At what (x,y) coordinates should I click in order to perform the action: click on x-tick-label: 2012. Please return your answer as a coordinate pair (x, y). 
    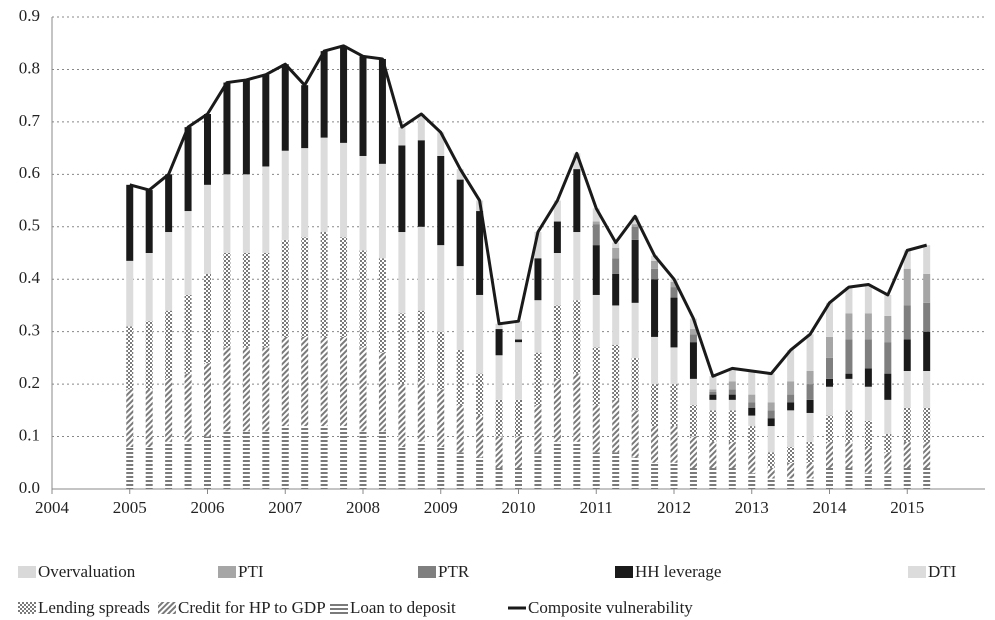
    Looking at the image, I should click on (674, 507).